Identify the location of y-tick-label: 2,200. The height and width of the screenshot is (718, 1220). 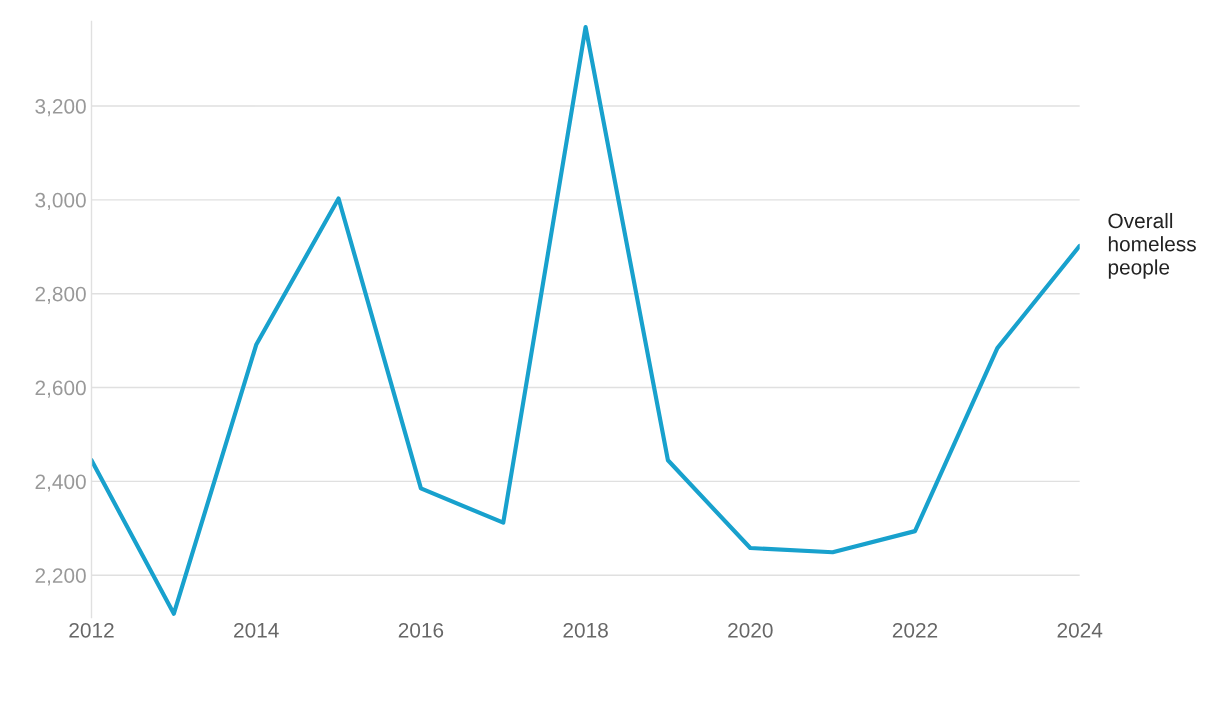
(60, 577).